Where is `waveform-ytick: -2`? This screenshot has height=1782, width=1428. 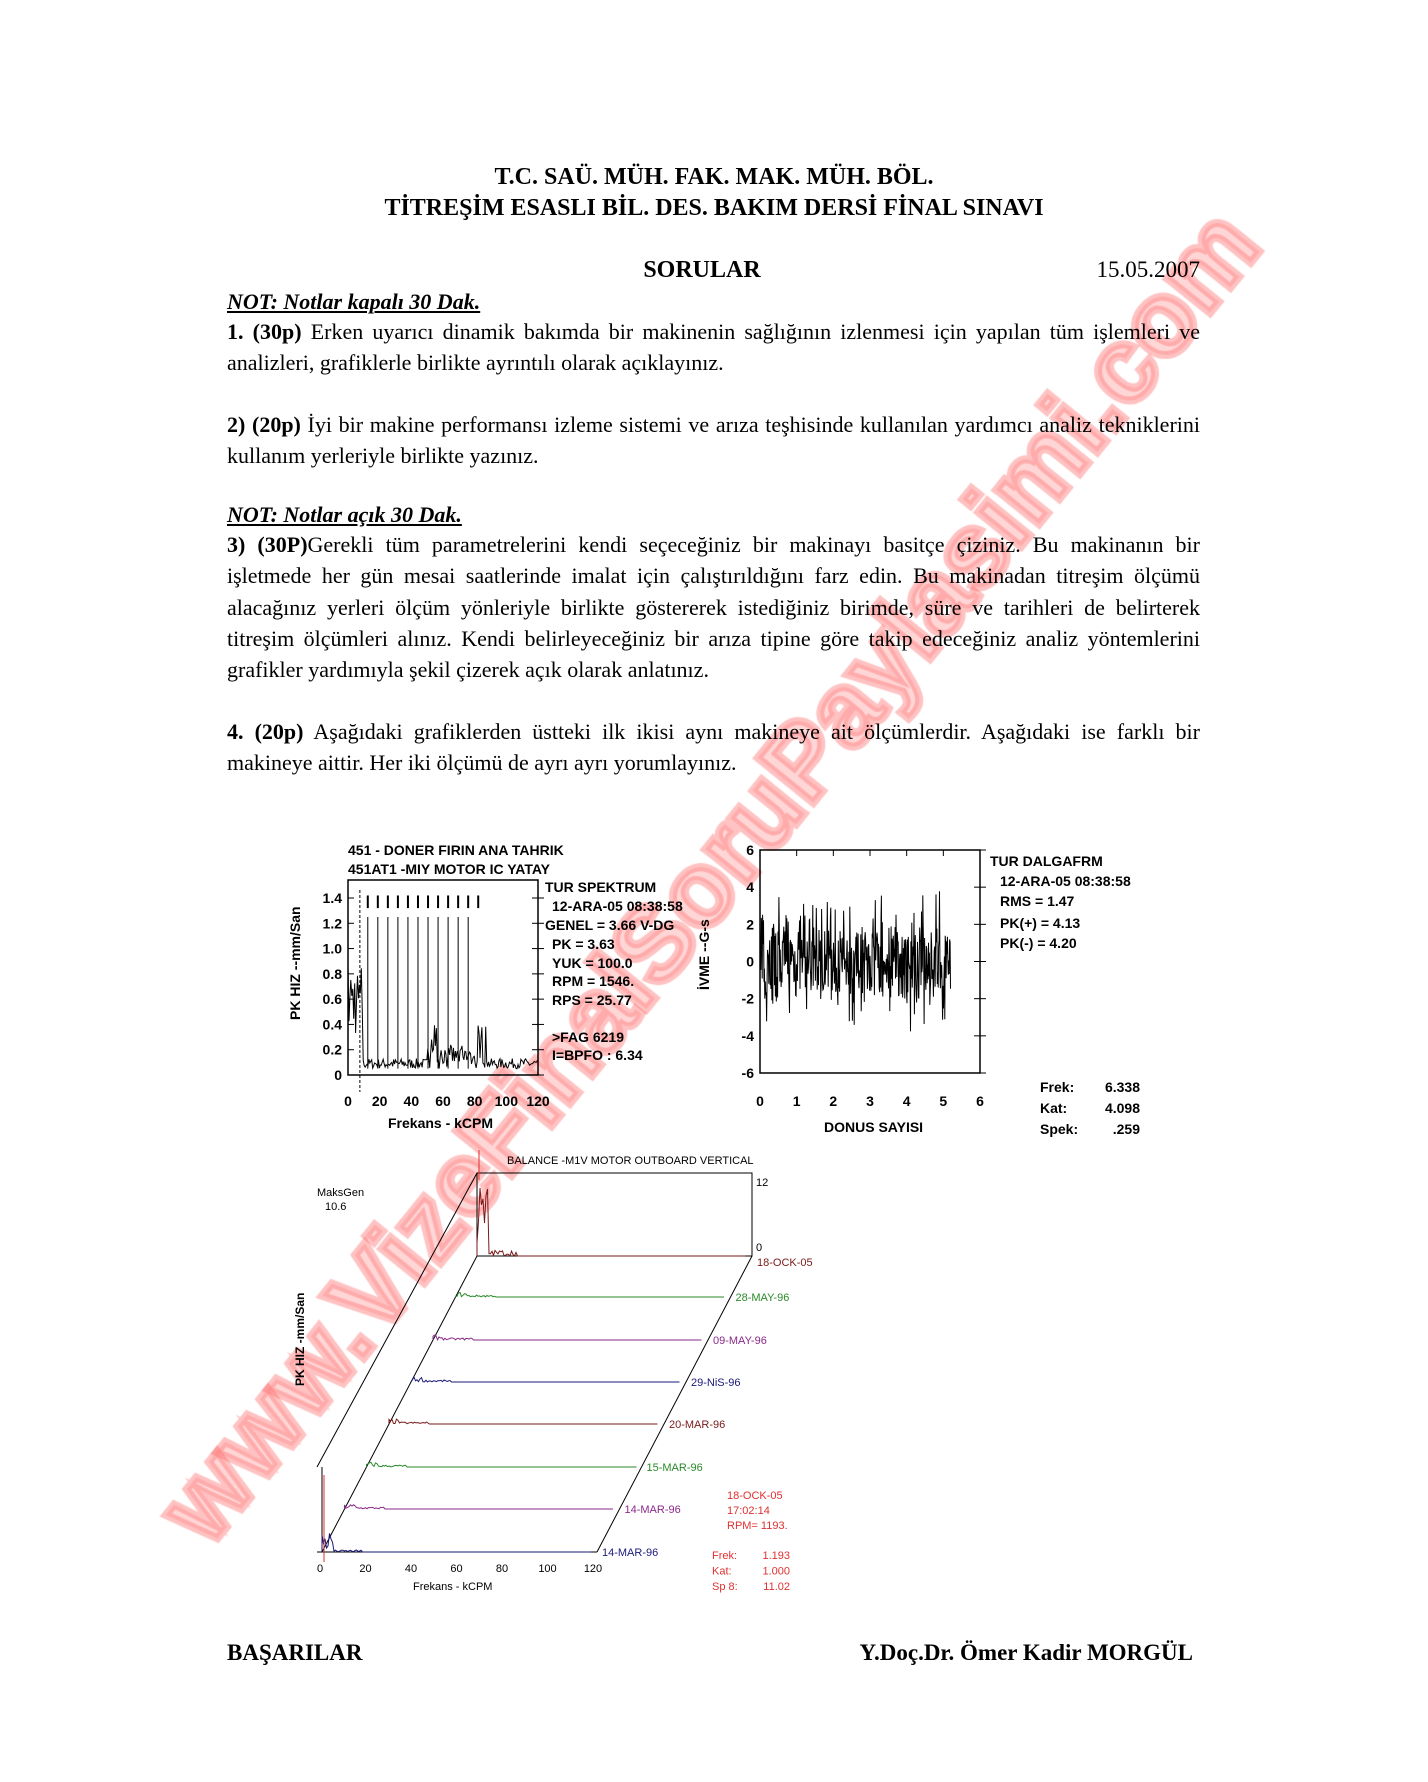
waveform-ytick: -2 is located at coordinates (748, 999).